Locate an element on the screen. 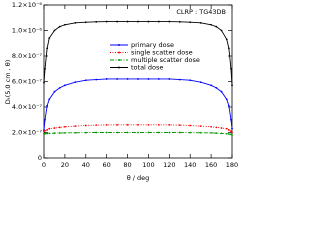  x-tick-label: 120 is located at coordinates (169, 165).